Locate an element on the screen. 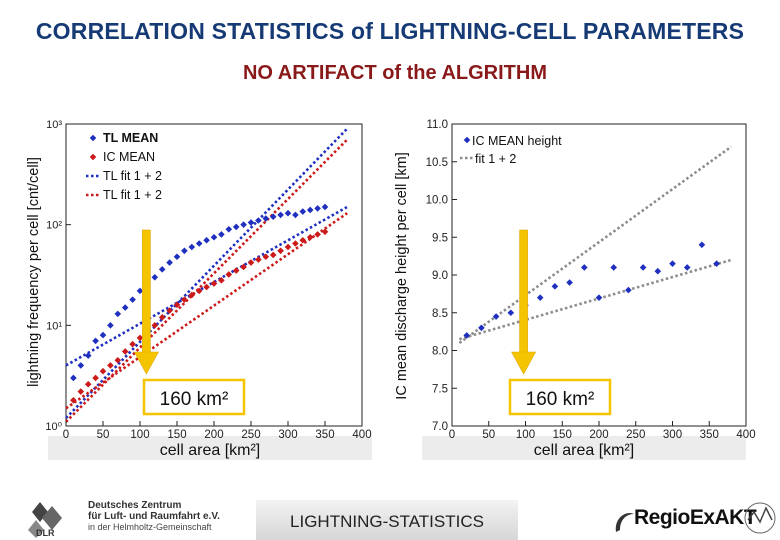 The width and height of the screenshot is (780, 540). right-xlabel-box is located at coordinates (584, 448).